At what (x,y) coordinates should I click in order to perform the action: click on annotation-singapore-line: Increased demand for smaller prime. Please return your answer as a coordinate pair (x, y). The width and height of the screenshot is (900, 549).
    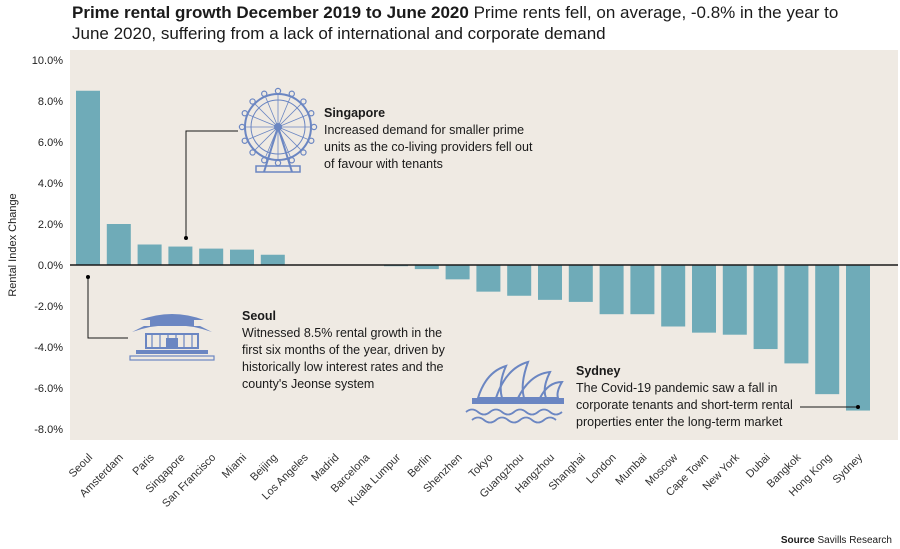
    Looking at the image, I should click on (424, 130).